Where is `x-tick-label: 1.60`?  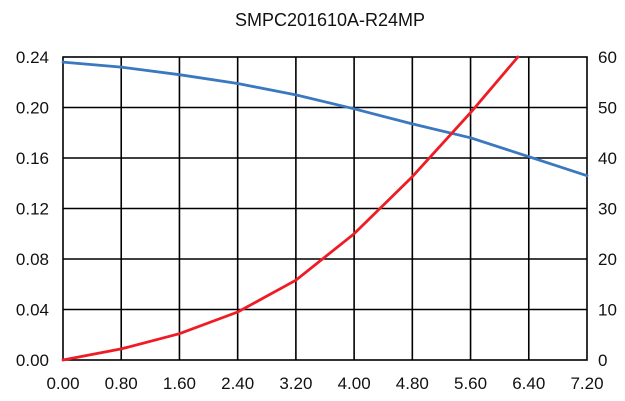
x-tick-label: 1.60 is located at coordinates (179, 383).